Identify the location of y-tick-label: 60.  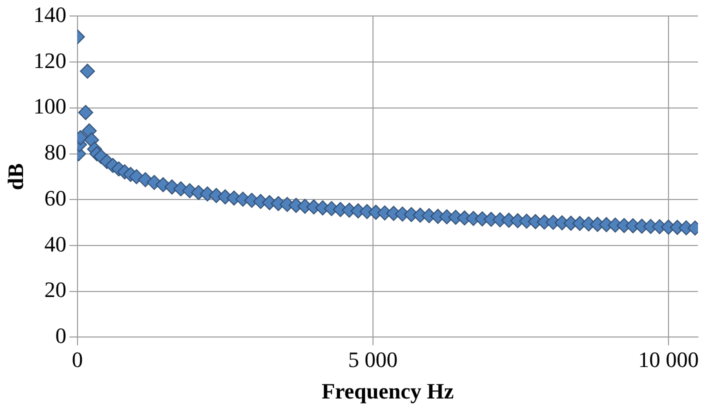
(55, 197).